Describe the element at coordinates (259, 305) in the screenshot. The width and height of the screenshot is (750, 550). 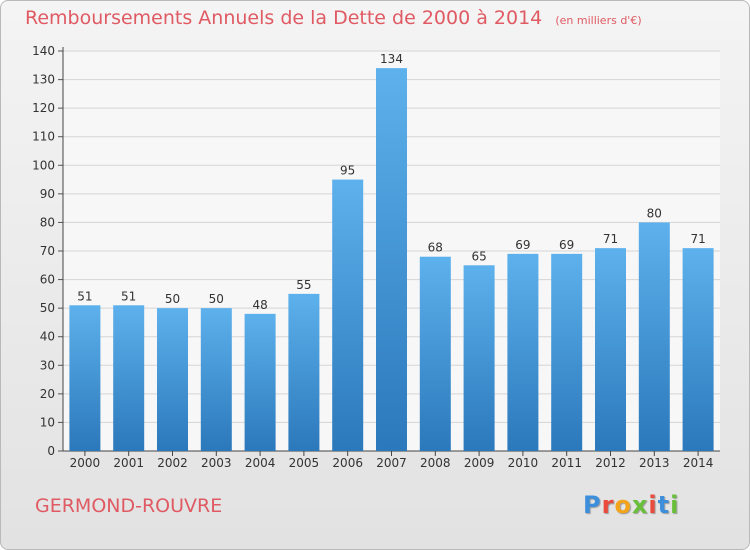
I see `bar-value-label: 48` at that location.